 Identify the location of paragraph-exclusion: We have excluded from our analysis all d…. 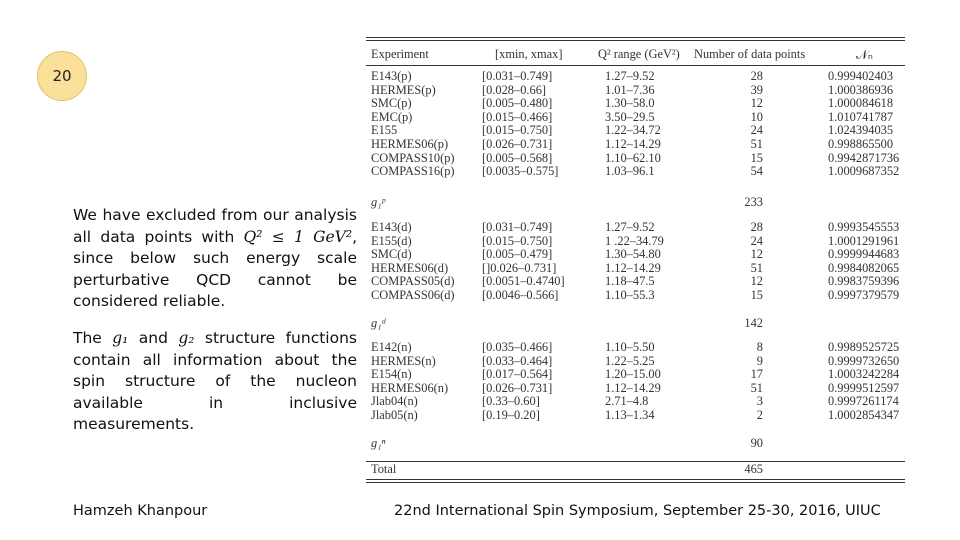
(215, 259).